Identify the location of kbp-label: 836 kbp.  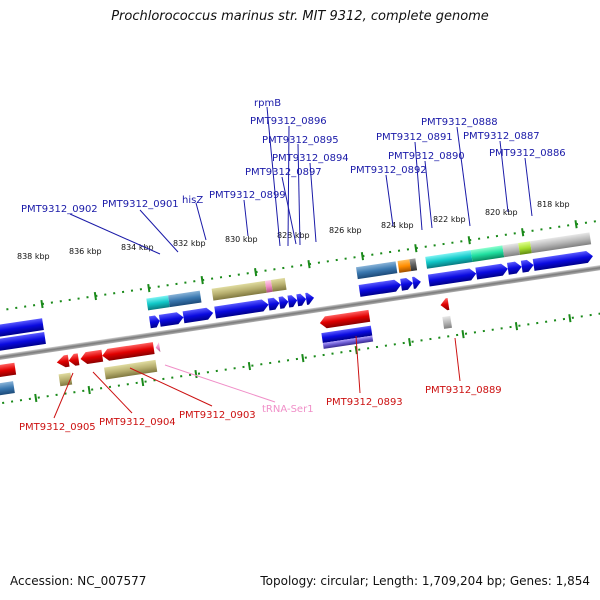
(85, 251).